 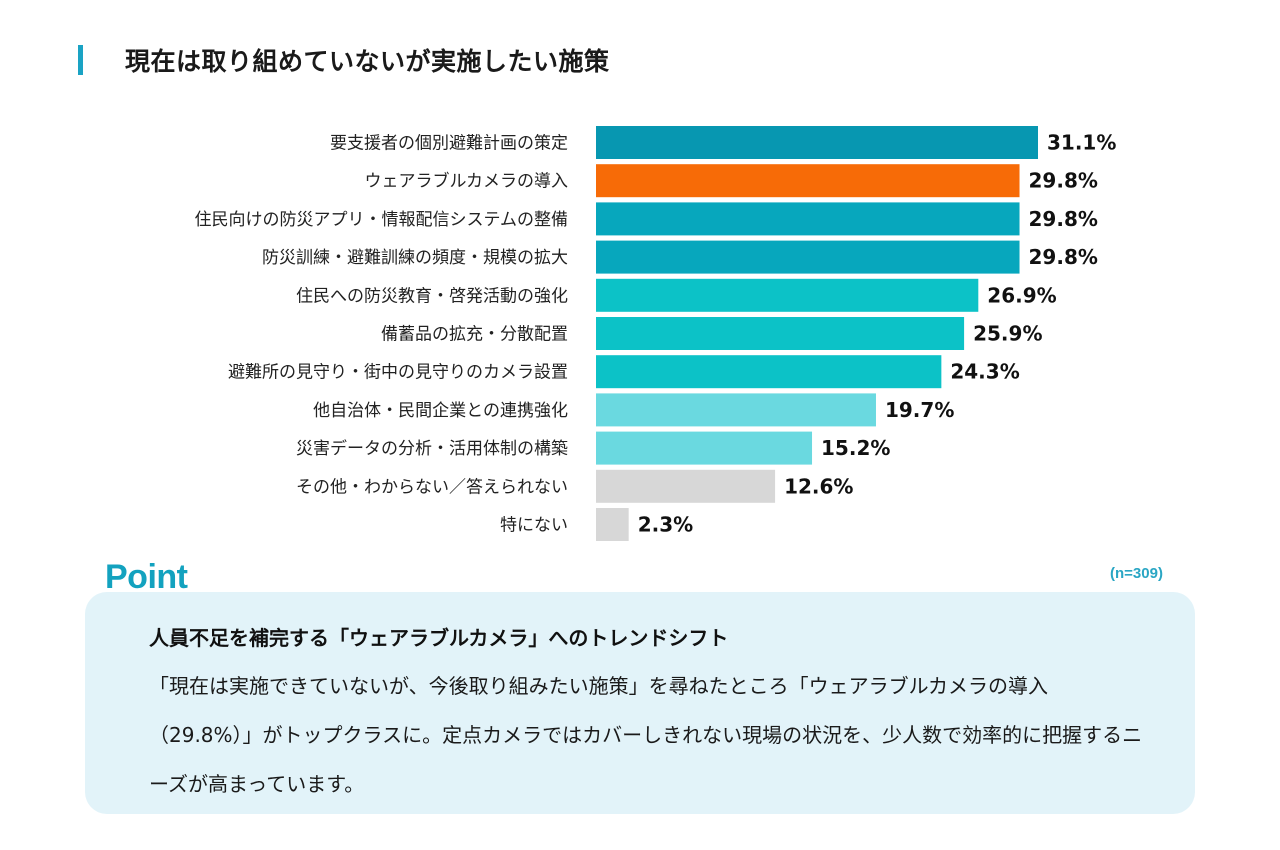 I want to click on category-label: 要支援者の個別避難計画の策定, so click(x=449, y=144).